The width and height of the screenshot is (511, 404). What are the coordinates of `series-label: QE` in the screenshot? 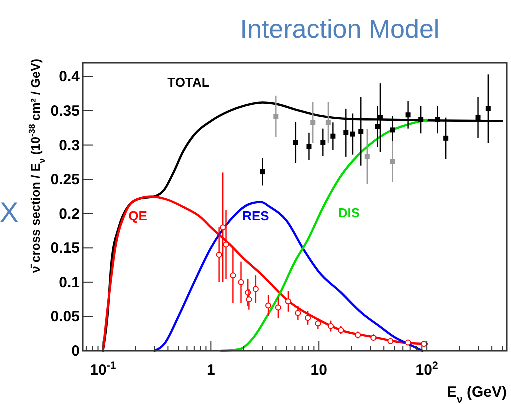 It's located at (138, 216).